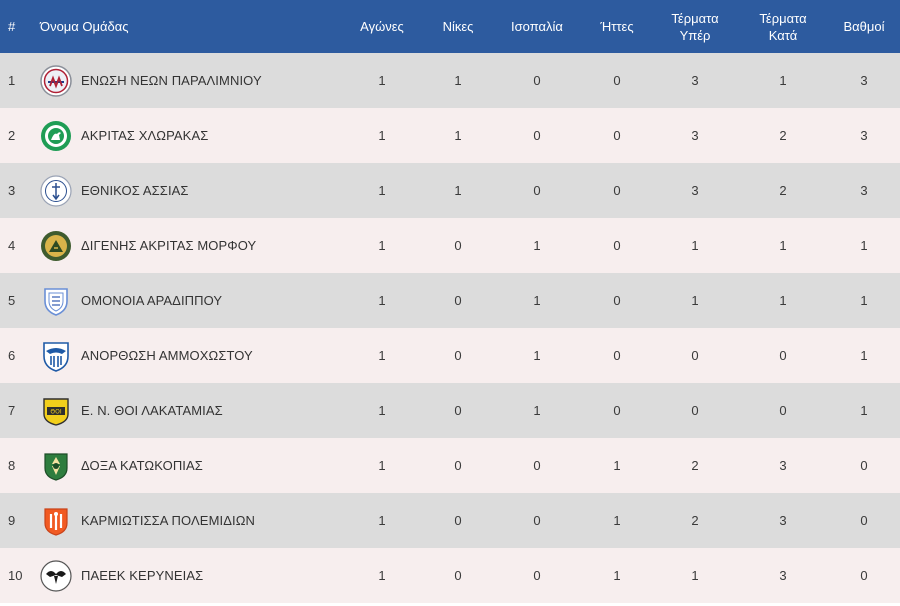  What do you see at coordinates (783, 300) in the screenshot?
I see `goals-against-cell: 1` at bounding box center [783, 300].